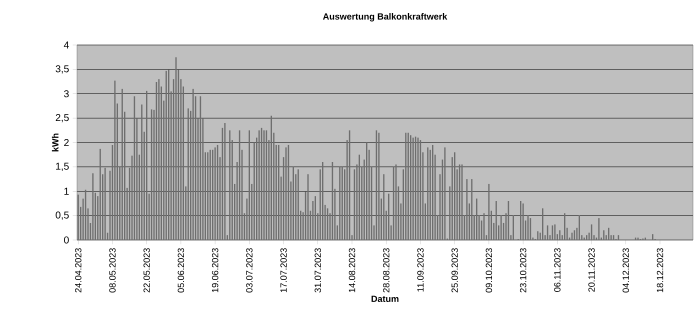 This screenshot has height=325, width=700. What do you see at coordinates (591, 270) in the screenshot?
I see `x-tick-label: 20.11.2023` at bounding box center [591, 270].